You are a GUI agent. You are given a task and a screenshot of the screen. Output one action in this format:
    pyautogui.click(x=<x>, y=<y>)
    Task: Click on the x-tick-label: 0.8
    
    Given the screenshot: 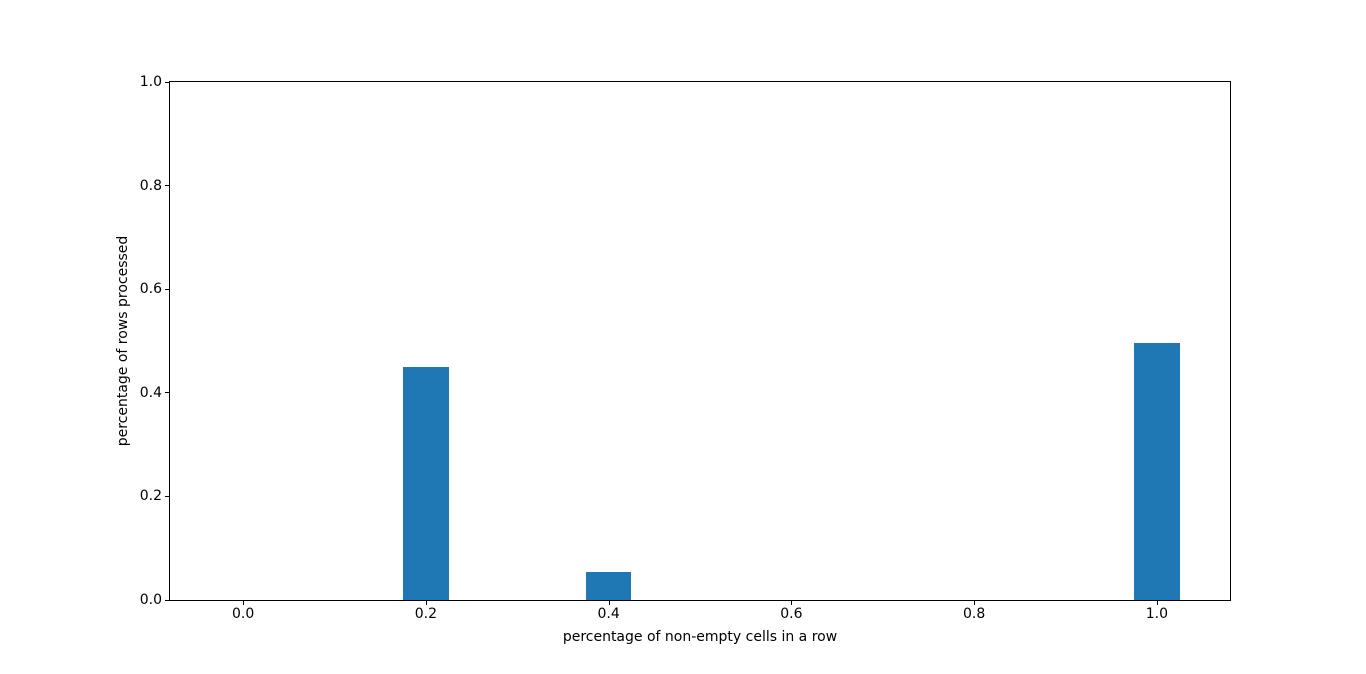 What is the action you would take?
    pyautogui.click(x=974, y=614)
    